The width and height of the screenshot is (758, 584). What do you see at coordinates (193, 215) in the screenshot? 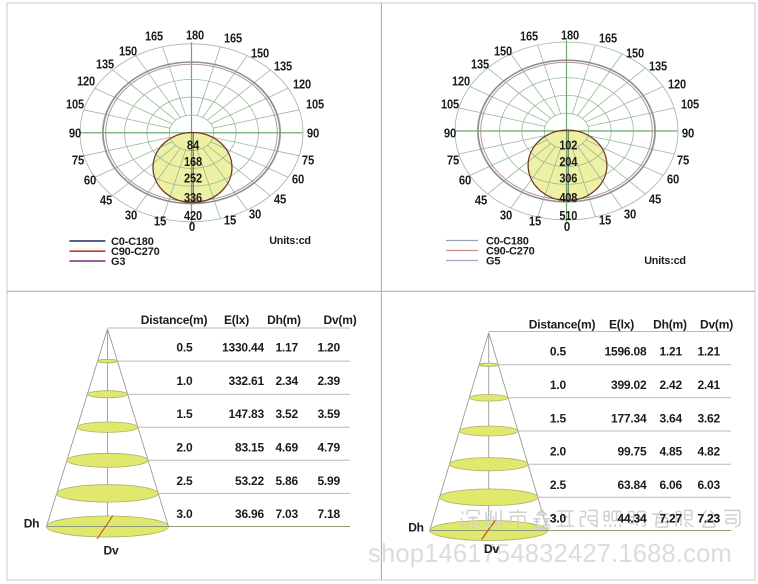
I see `svg-text: 420` at bounding box center [193, 215].